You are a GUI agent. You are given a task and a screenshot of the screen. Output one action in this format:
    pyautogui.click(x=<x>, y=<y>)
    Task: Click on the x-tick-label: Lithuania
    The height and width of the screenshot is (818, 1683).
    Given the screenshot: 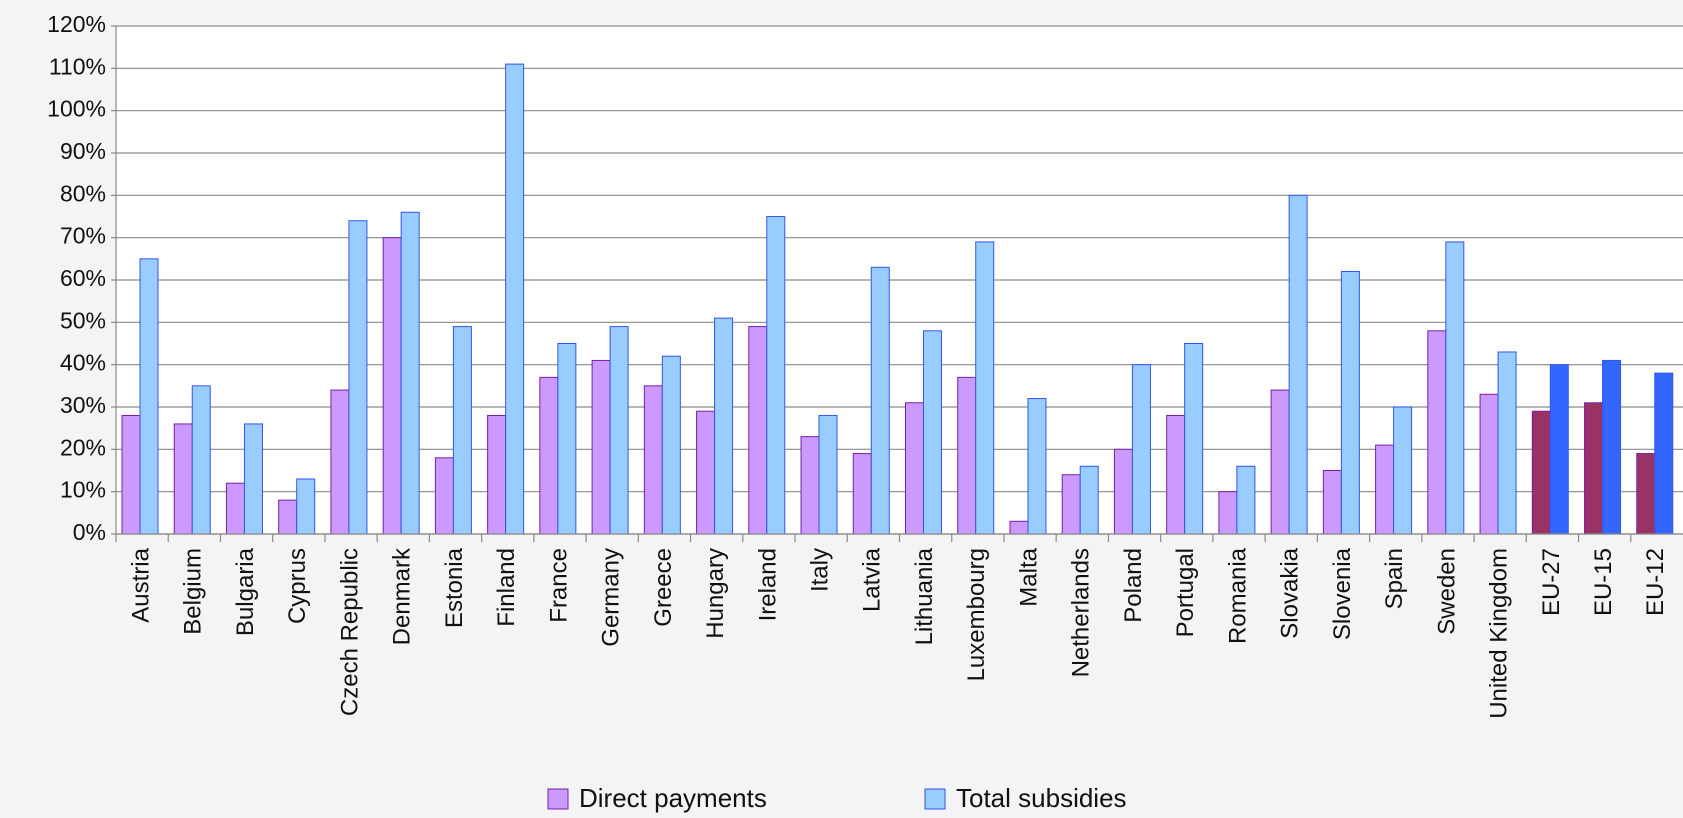 What is the action you would take?
    pyautogui.click(x=924, y=596)
    